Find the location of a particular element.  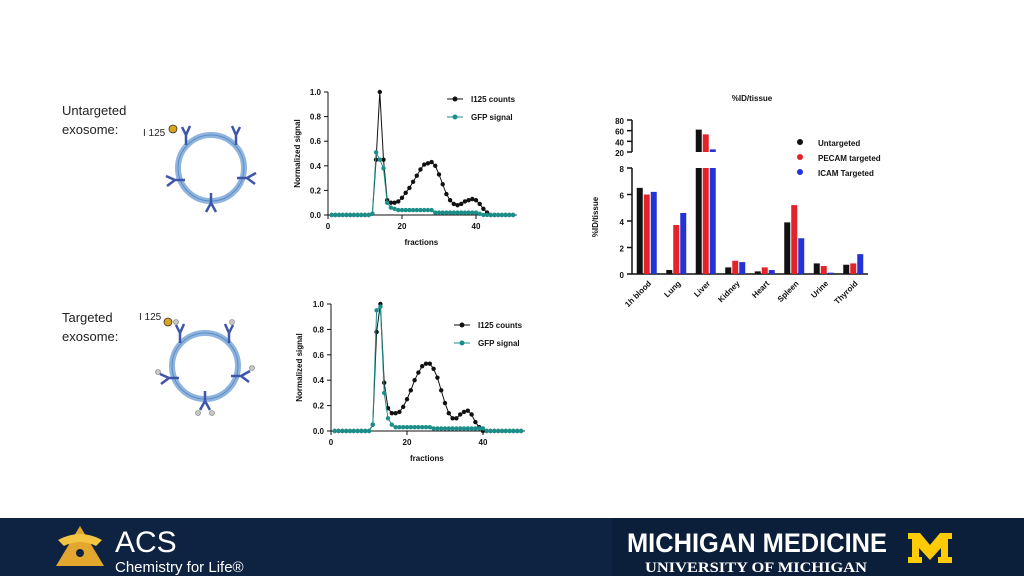

acs-tagline: Chemistry for Life® is located at coordinates (179, 567).